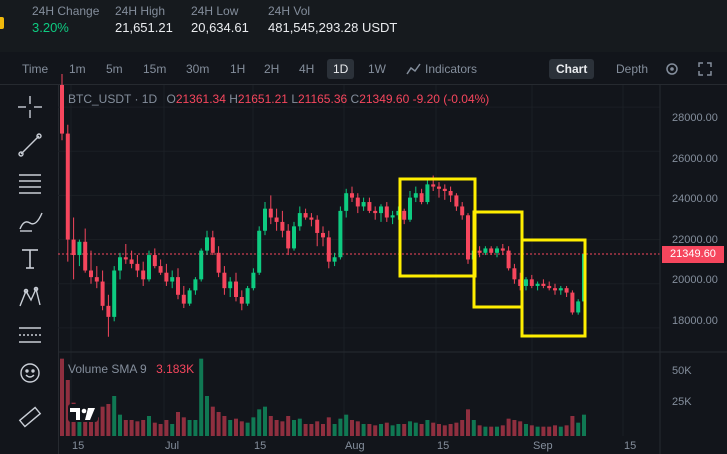  I want to click on interval-1w: 1W, so click(377, 69).